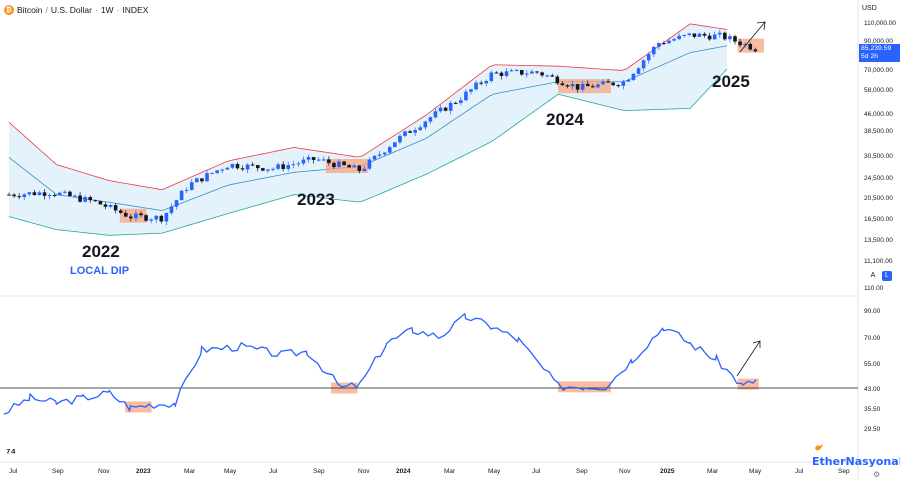 The height and width of the screenshot is (480, 900). I want to click on pair-name: U.S. Dollar, so click(71, 10).